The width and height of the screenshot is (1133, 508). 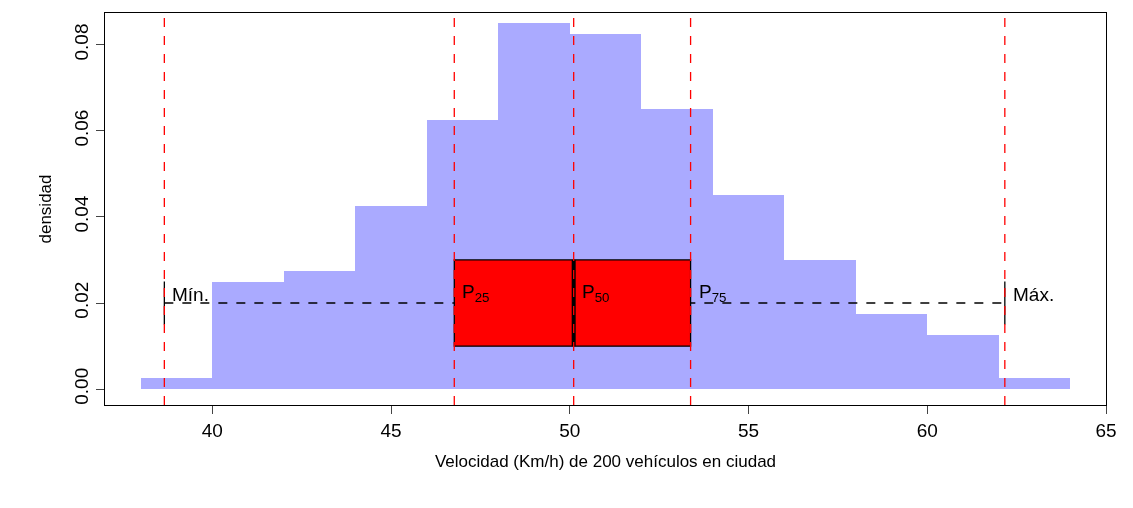 What do you see at coordinates (476, 293) in the screenshot?
I see `annotation: P$_{25}$` at bounding box center [476, 293].